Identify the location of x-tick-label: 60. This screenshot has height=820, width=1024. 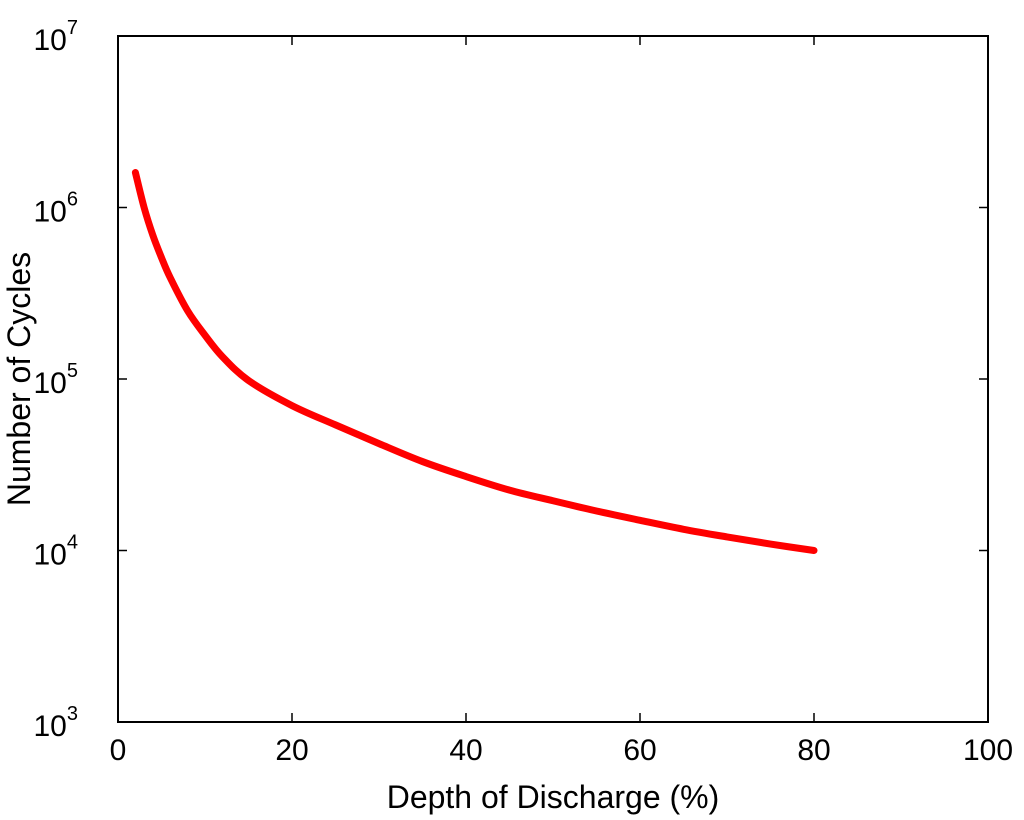
(639, 750).